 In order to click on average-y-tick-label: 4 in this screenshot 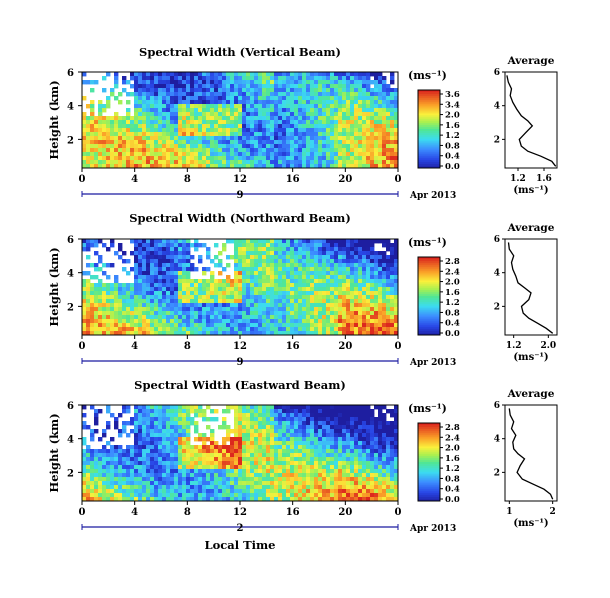, I will do `click(497, 107)`.